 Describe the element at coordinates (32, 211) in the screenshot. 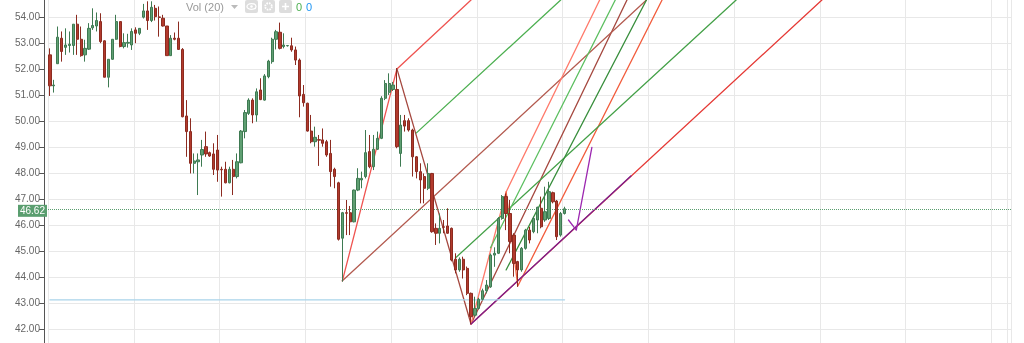

I see `ref-line-label: 46.62` at that location.